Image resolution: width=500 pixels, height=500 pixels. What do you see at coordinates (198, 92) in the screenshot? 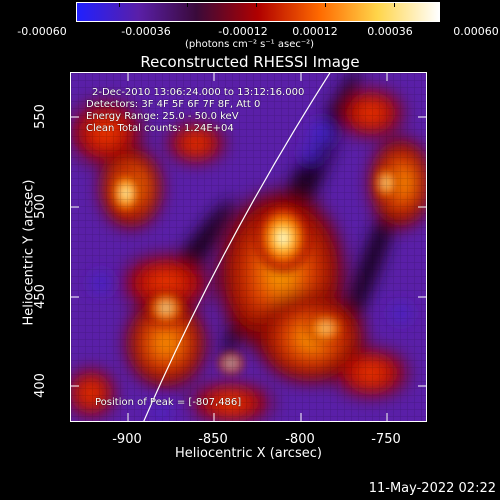
I see `annotation-time-range: 2-Dec-2010 13:06:24.000 to 13:12:16.000` at bounding box center [198, 92].